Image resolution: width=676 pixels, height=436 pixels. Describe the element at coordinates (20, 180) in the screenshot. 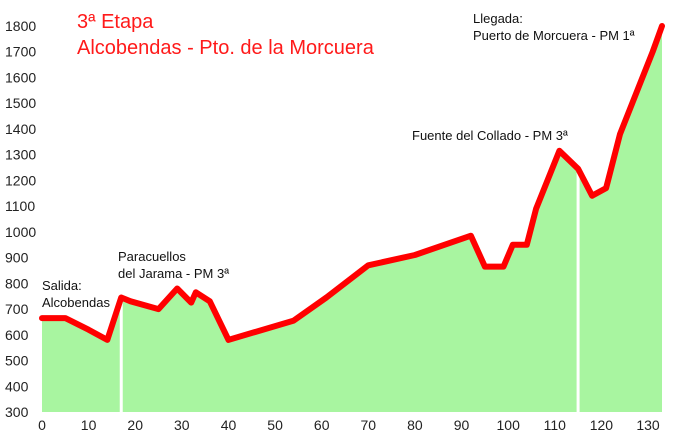

I see `y-tick-label: 1200` at that location.